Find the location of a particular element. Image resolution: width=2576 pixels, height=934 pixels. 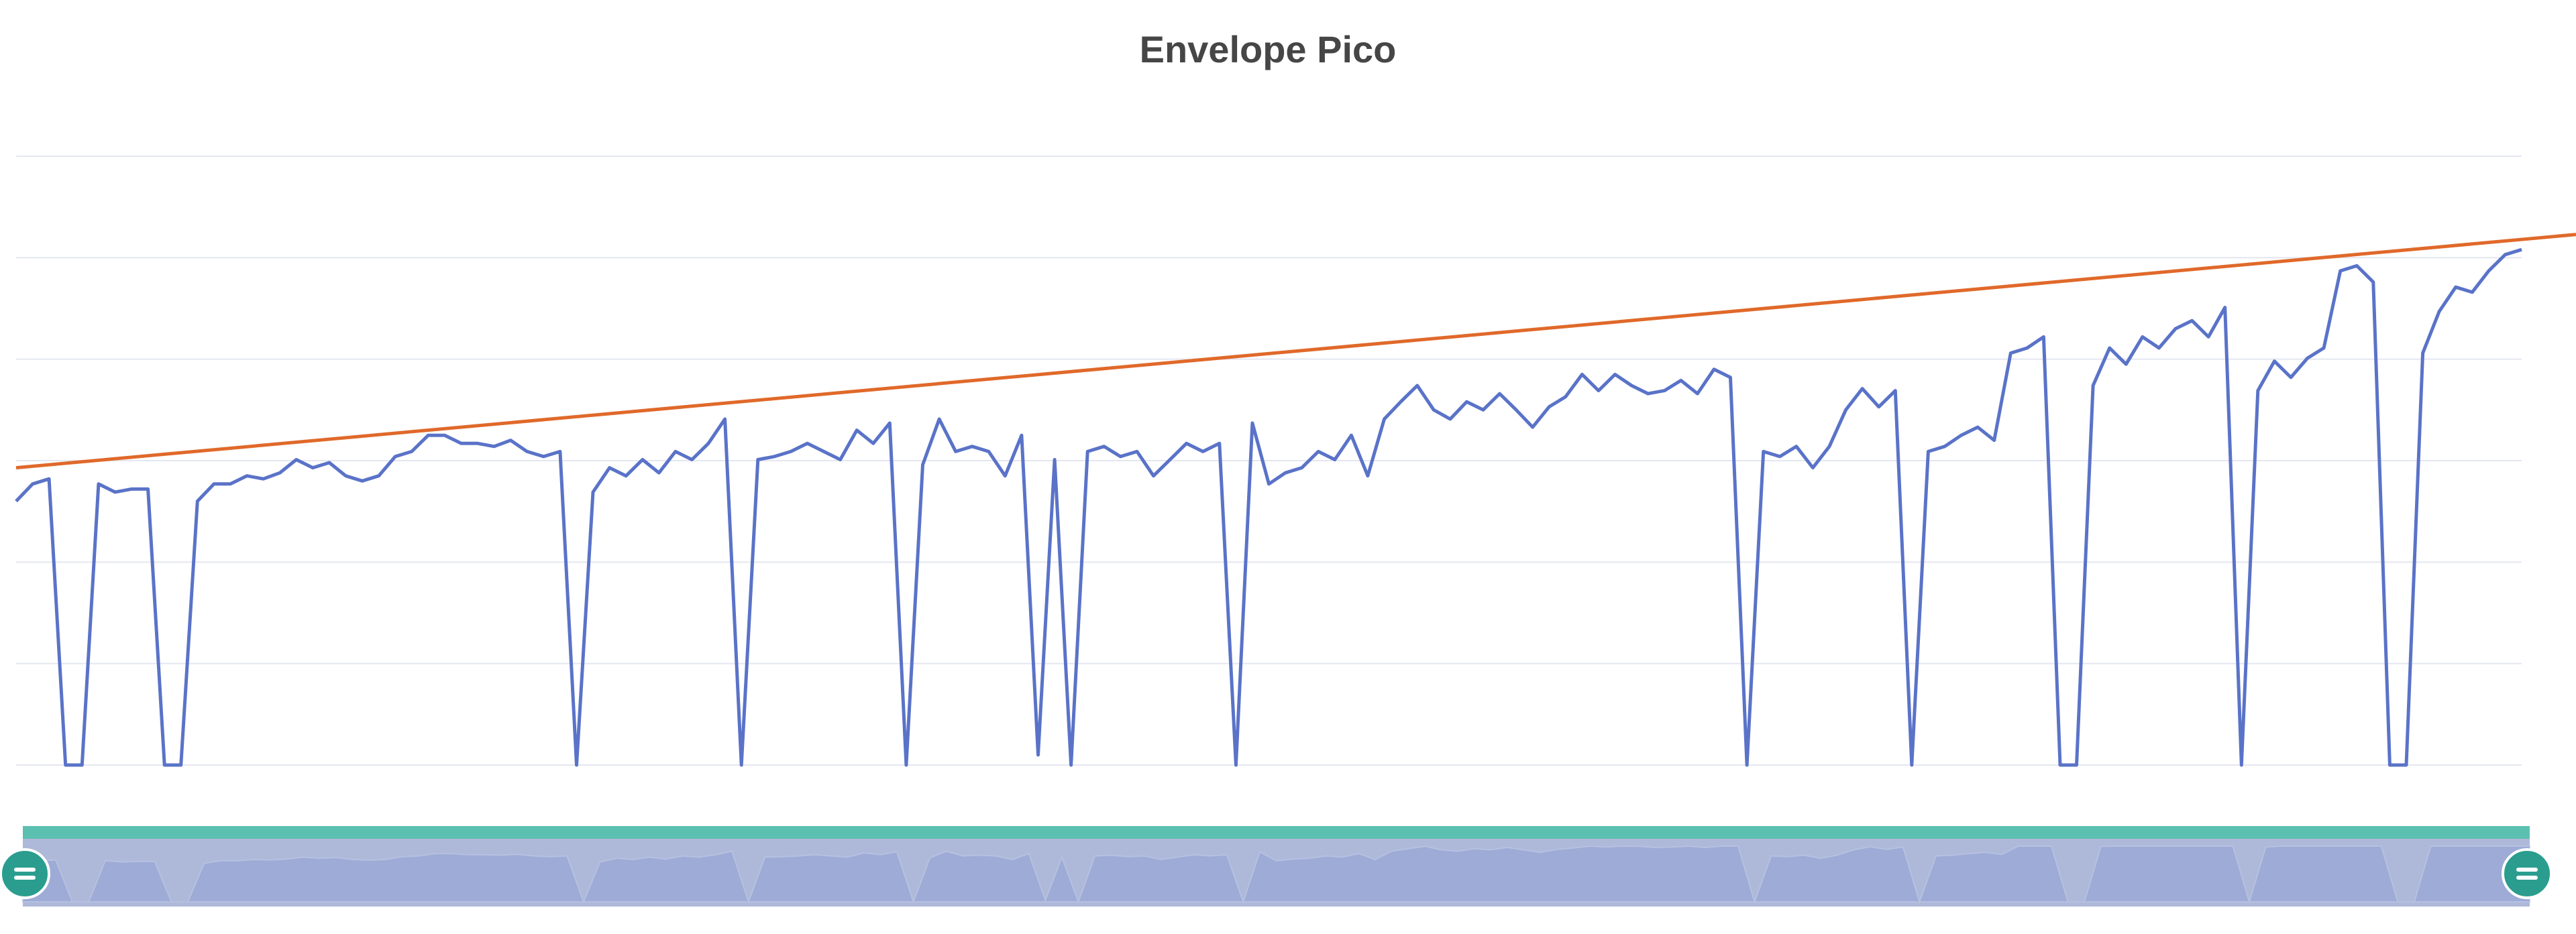

data-zoom-slider is located at coordinates (1276, 866).